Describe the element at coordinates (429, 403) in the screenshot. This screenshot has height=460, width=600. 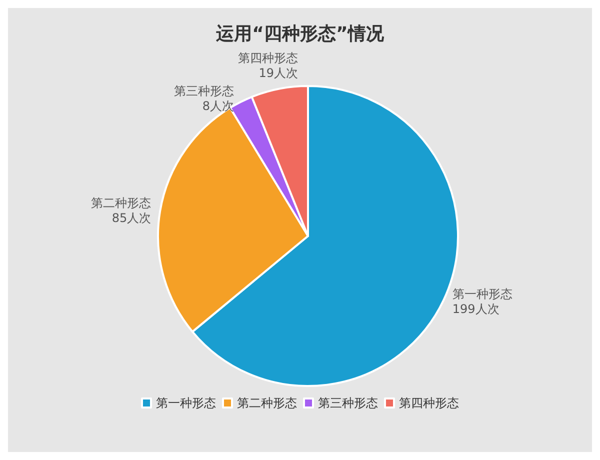
I see `legend-label: 第四种形态` at that location.